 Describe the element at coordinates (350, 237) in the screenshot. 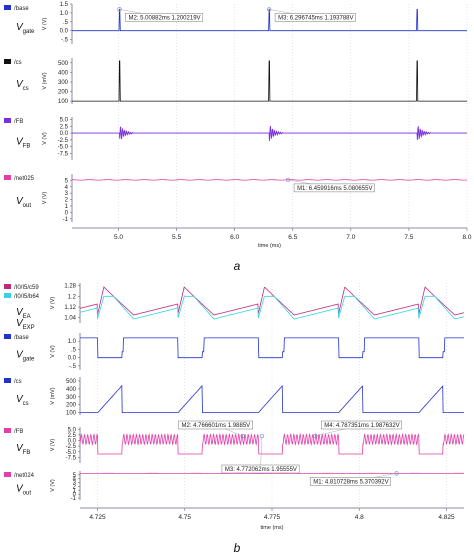

I see `x-tick-label: 7.0` at that location.